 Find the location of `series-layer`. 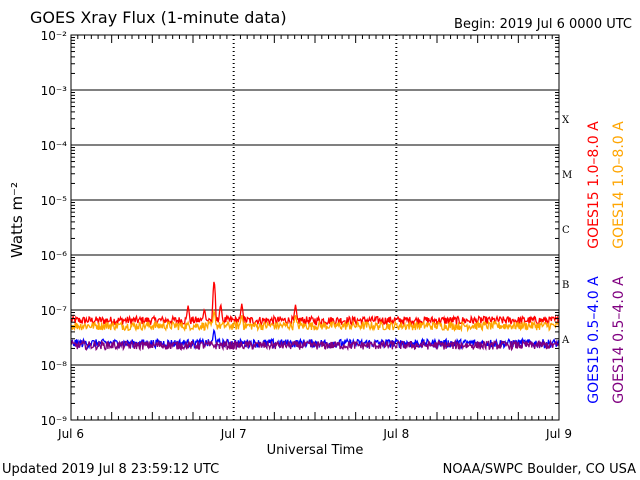

series-layer is located at coordinates (315, 316).